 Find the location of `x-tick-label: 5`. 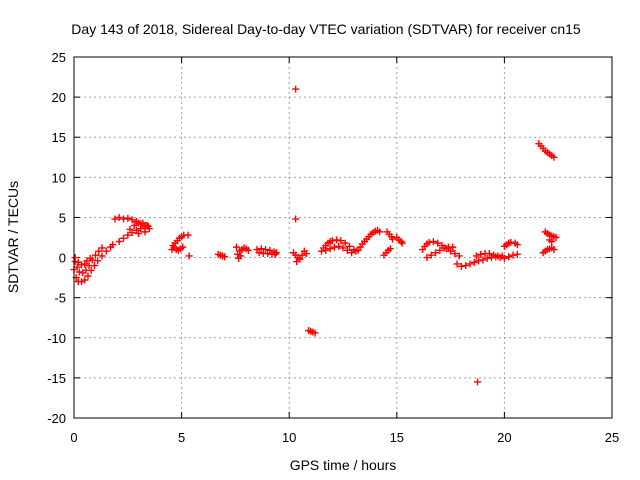

x-tick-label: 5 is located at coordinates (181, 437).